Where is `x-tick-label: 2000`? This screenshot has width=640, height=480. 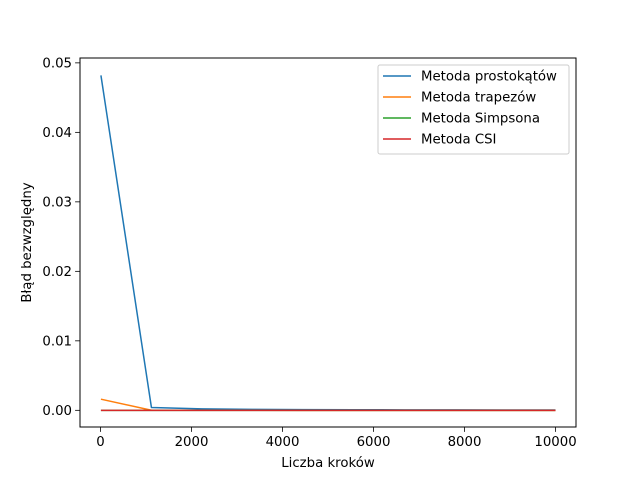
x-tick-label: 2000 is located at coordinates (192, 442).